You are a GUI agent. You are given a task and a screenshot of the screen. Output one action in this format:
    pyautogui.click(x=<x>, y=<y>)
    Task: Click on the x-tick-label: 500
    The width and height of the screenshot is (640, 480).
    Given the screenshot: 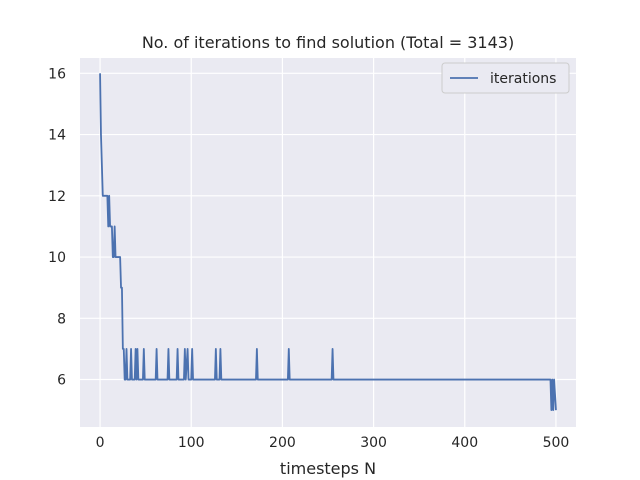 What is the action you would take?
    pyautogui.click(x=556, y=443)
    